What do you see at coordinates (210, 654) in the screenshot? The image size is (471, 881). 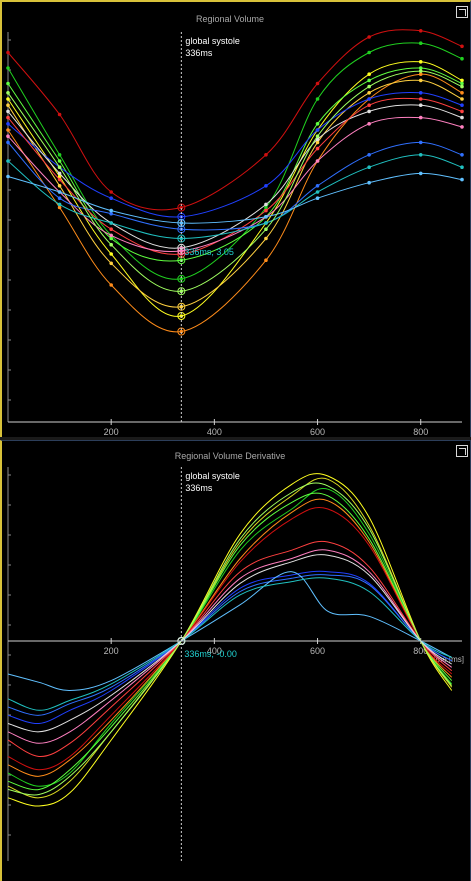 I see `cursor-readout: 336ms, -0.00` at bounding box center [210, 654].